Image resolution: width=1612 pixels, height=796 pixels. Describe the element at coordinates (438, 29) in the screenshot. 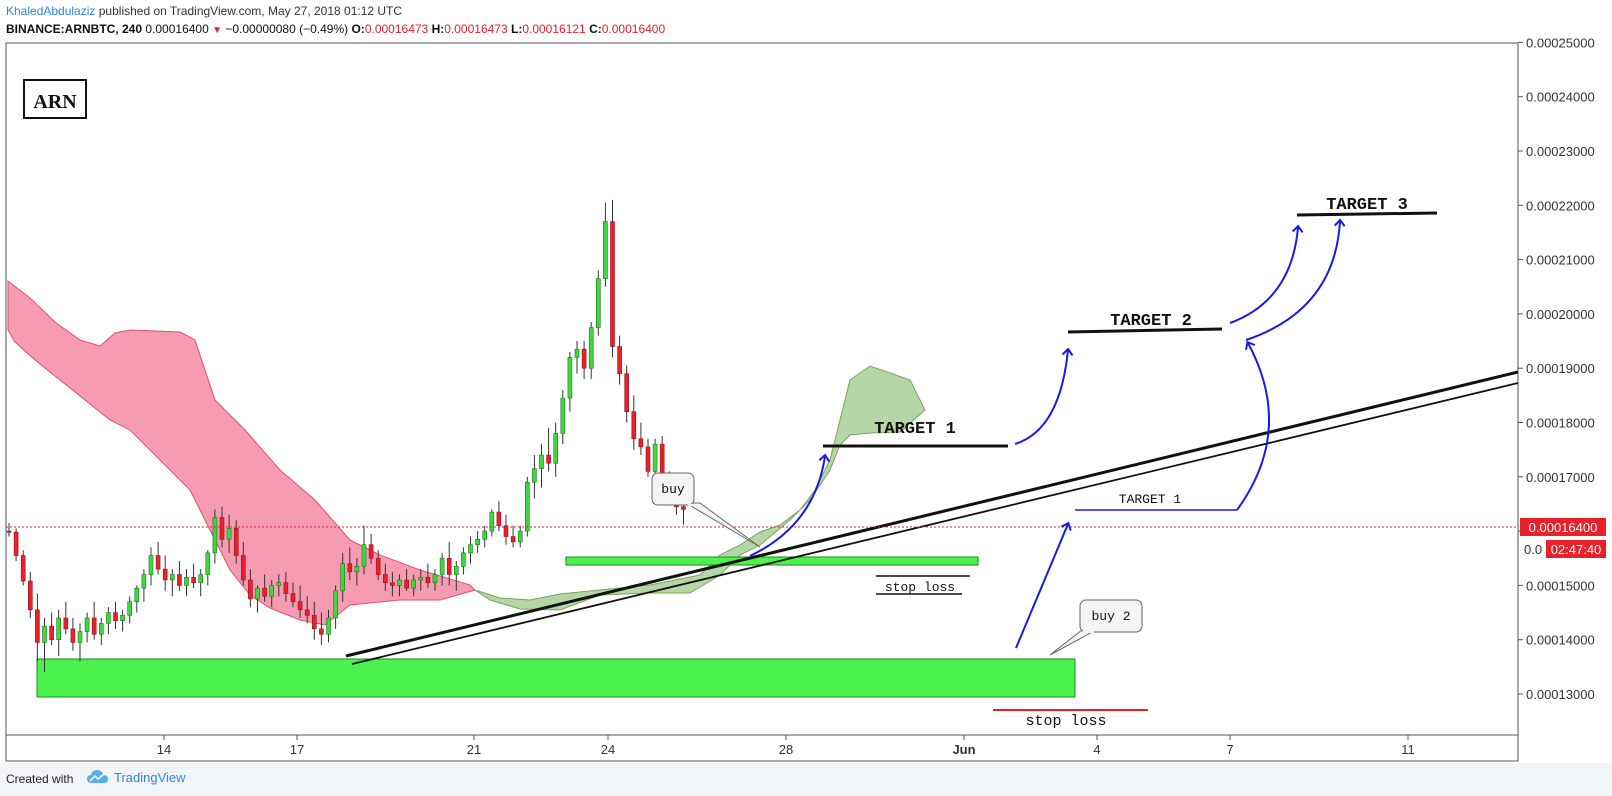

I see `high-label: H:` at that location.